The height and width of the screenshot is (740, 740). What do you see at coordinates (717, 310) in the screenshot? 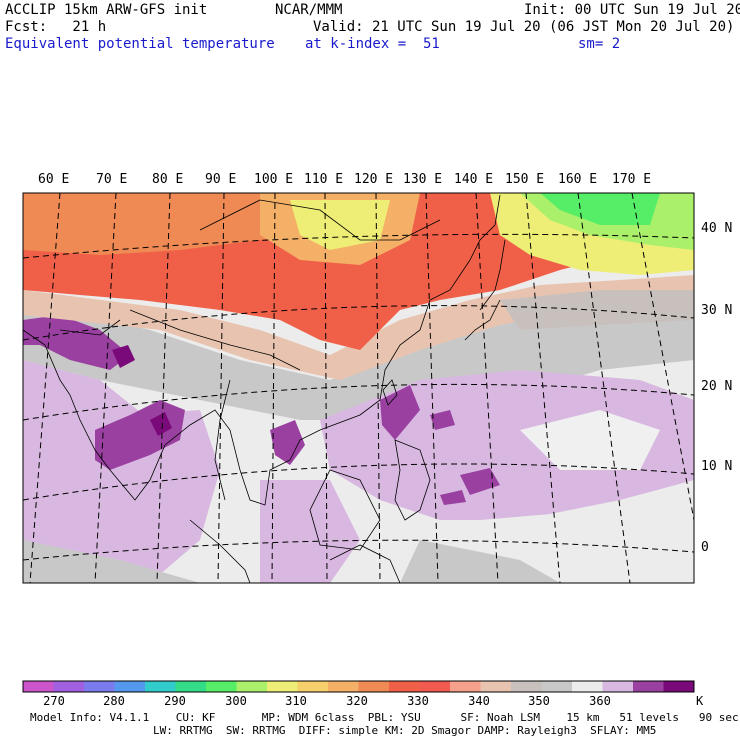
I see `lat-label: 30 N` at bounding box center [717, 310].